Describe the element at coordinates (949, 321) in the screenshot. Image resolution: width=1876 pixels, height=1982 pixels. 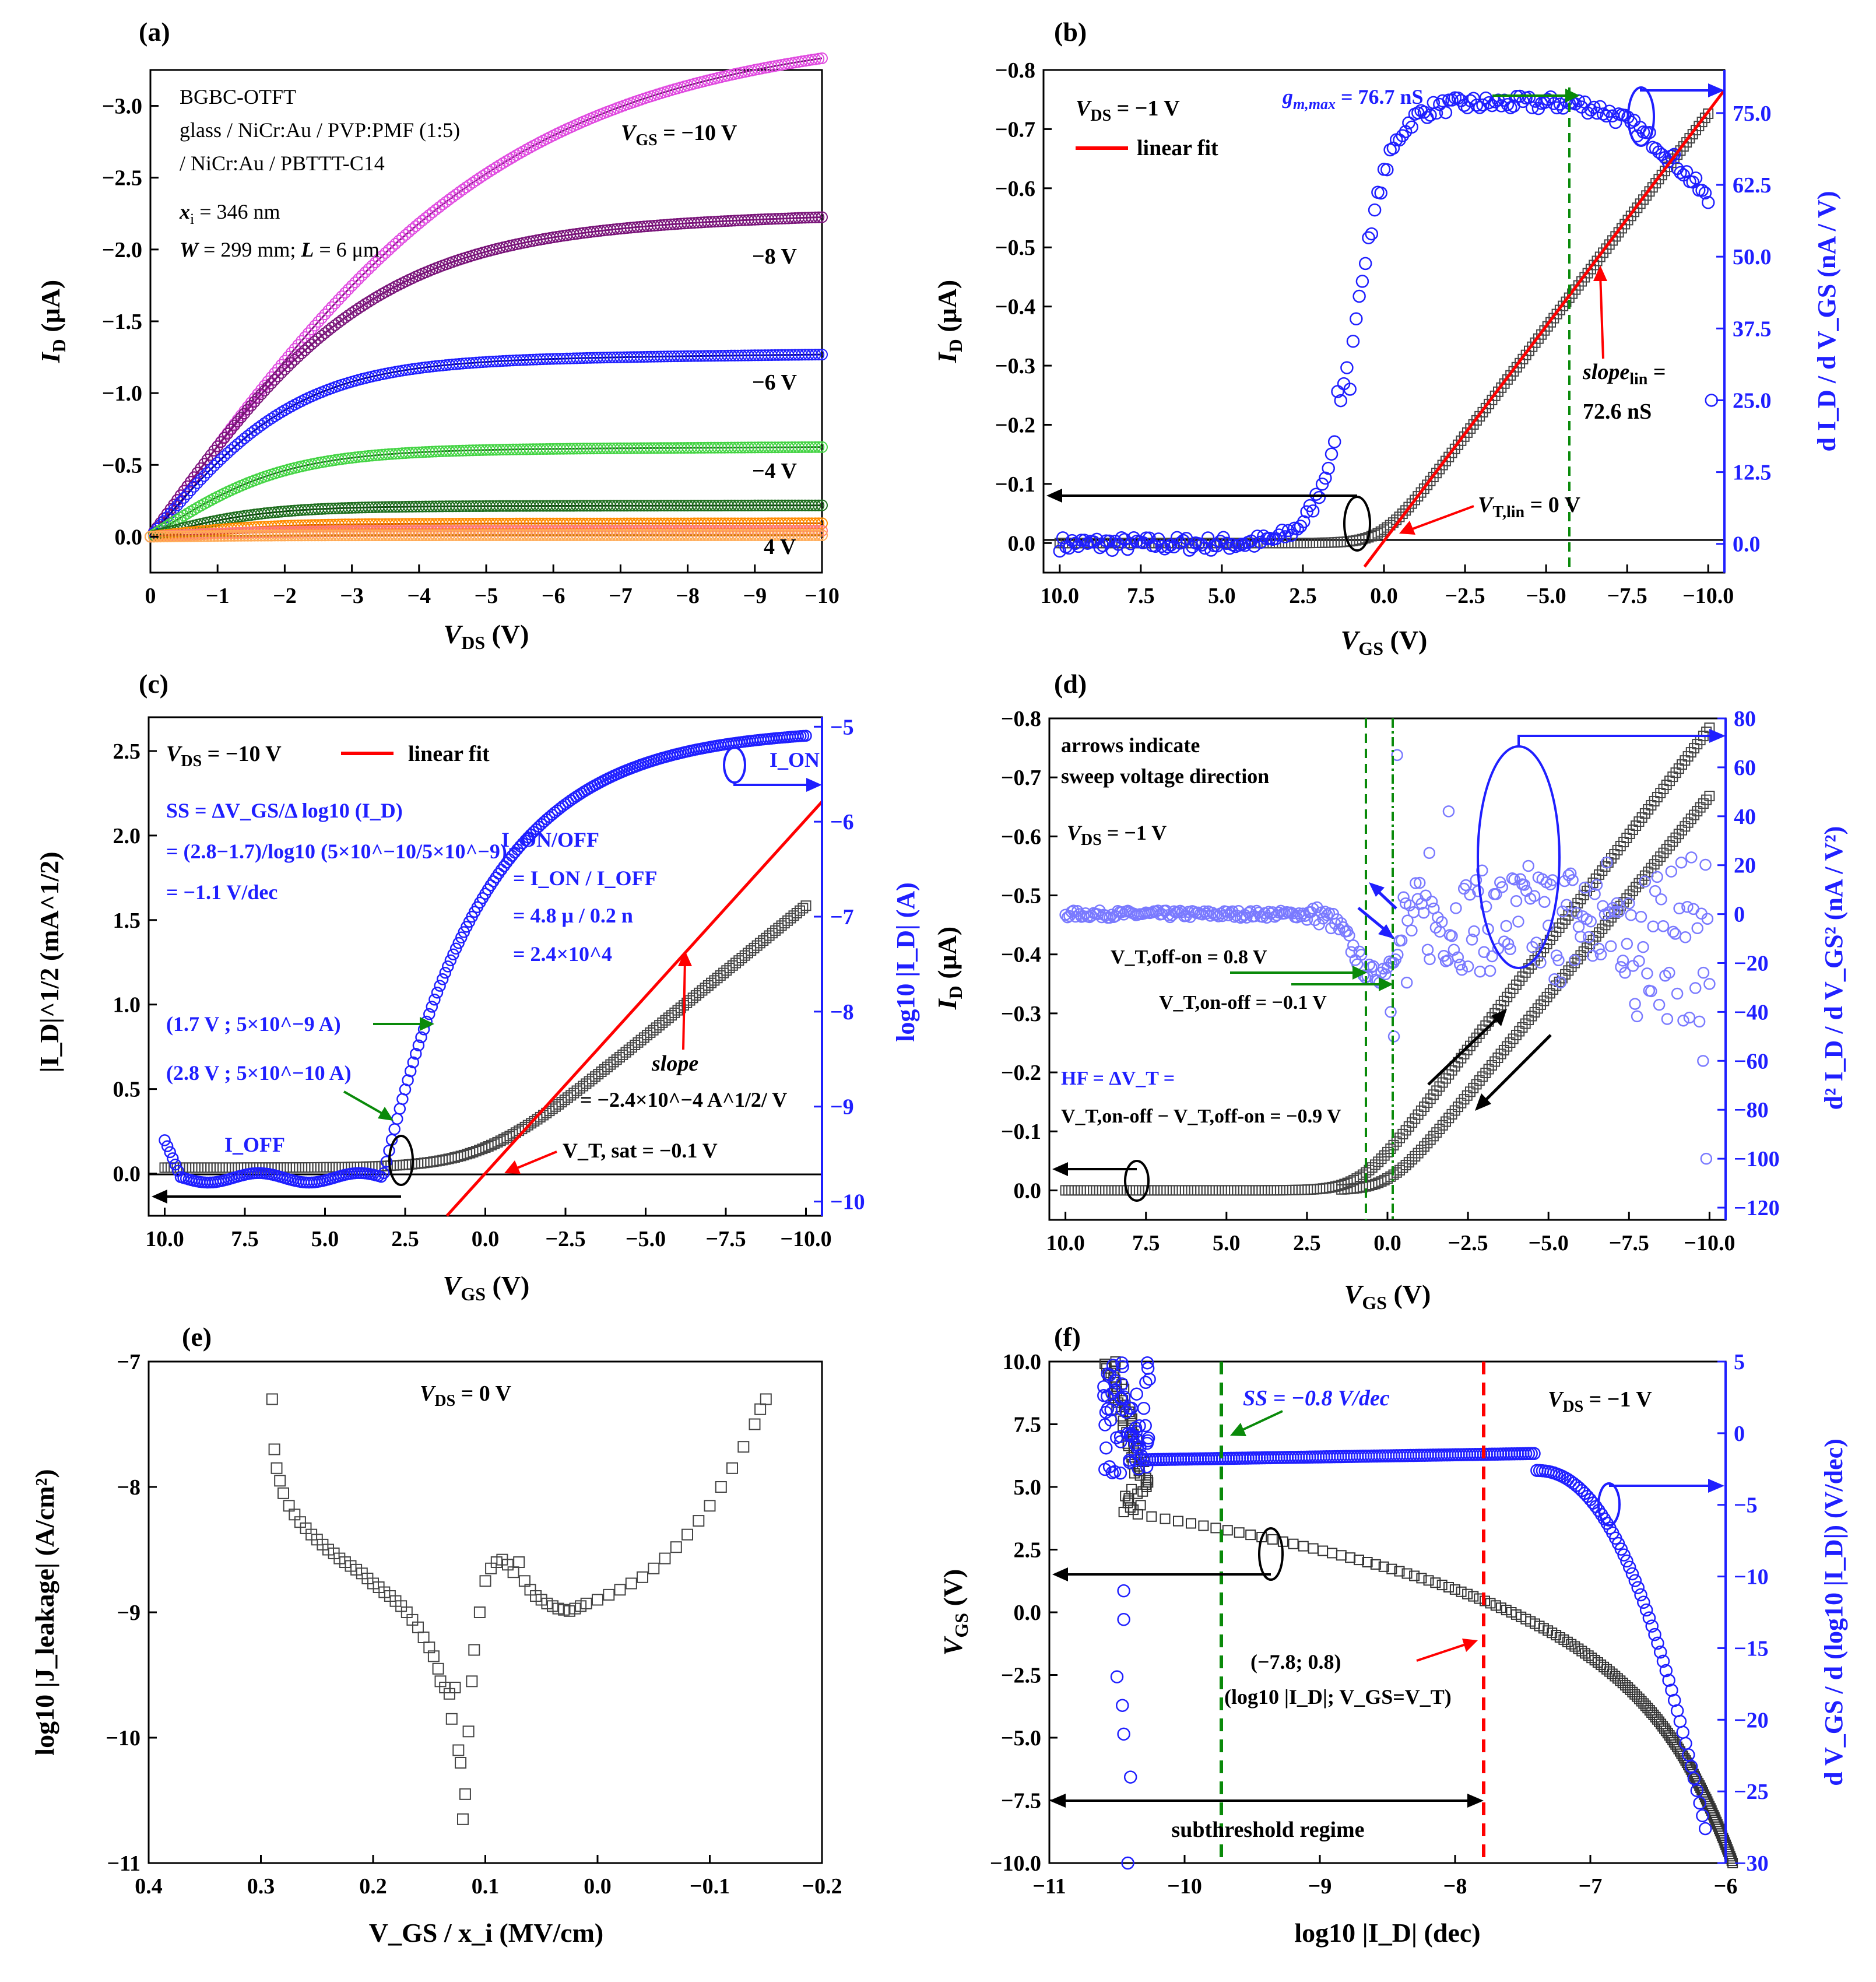
I see `panel-b-ylabel: ID (μA)` at that location.